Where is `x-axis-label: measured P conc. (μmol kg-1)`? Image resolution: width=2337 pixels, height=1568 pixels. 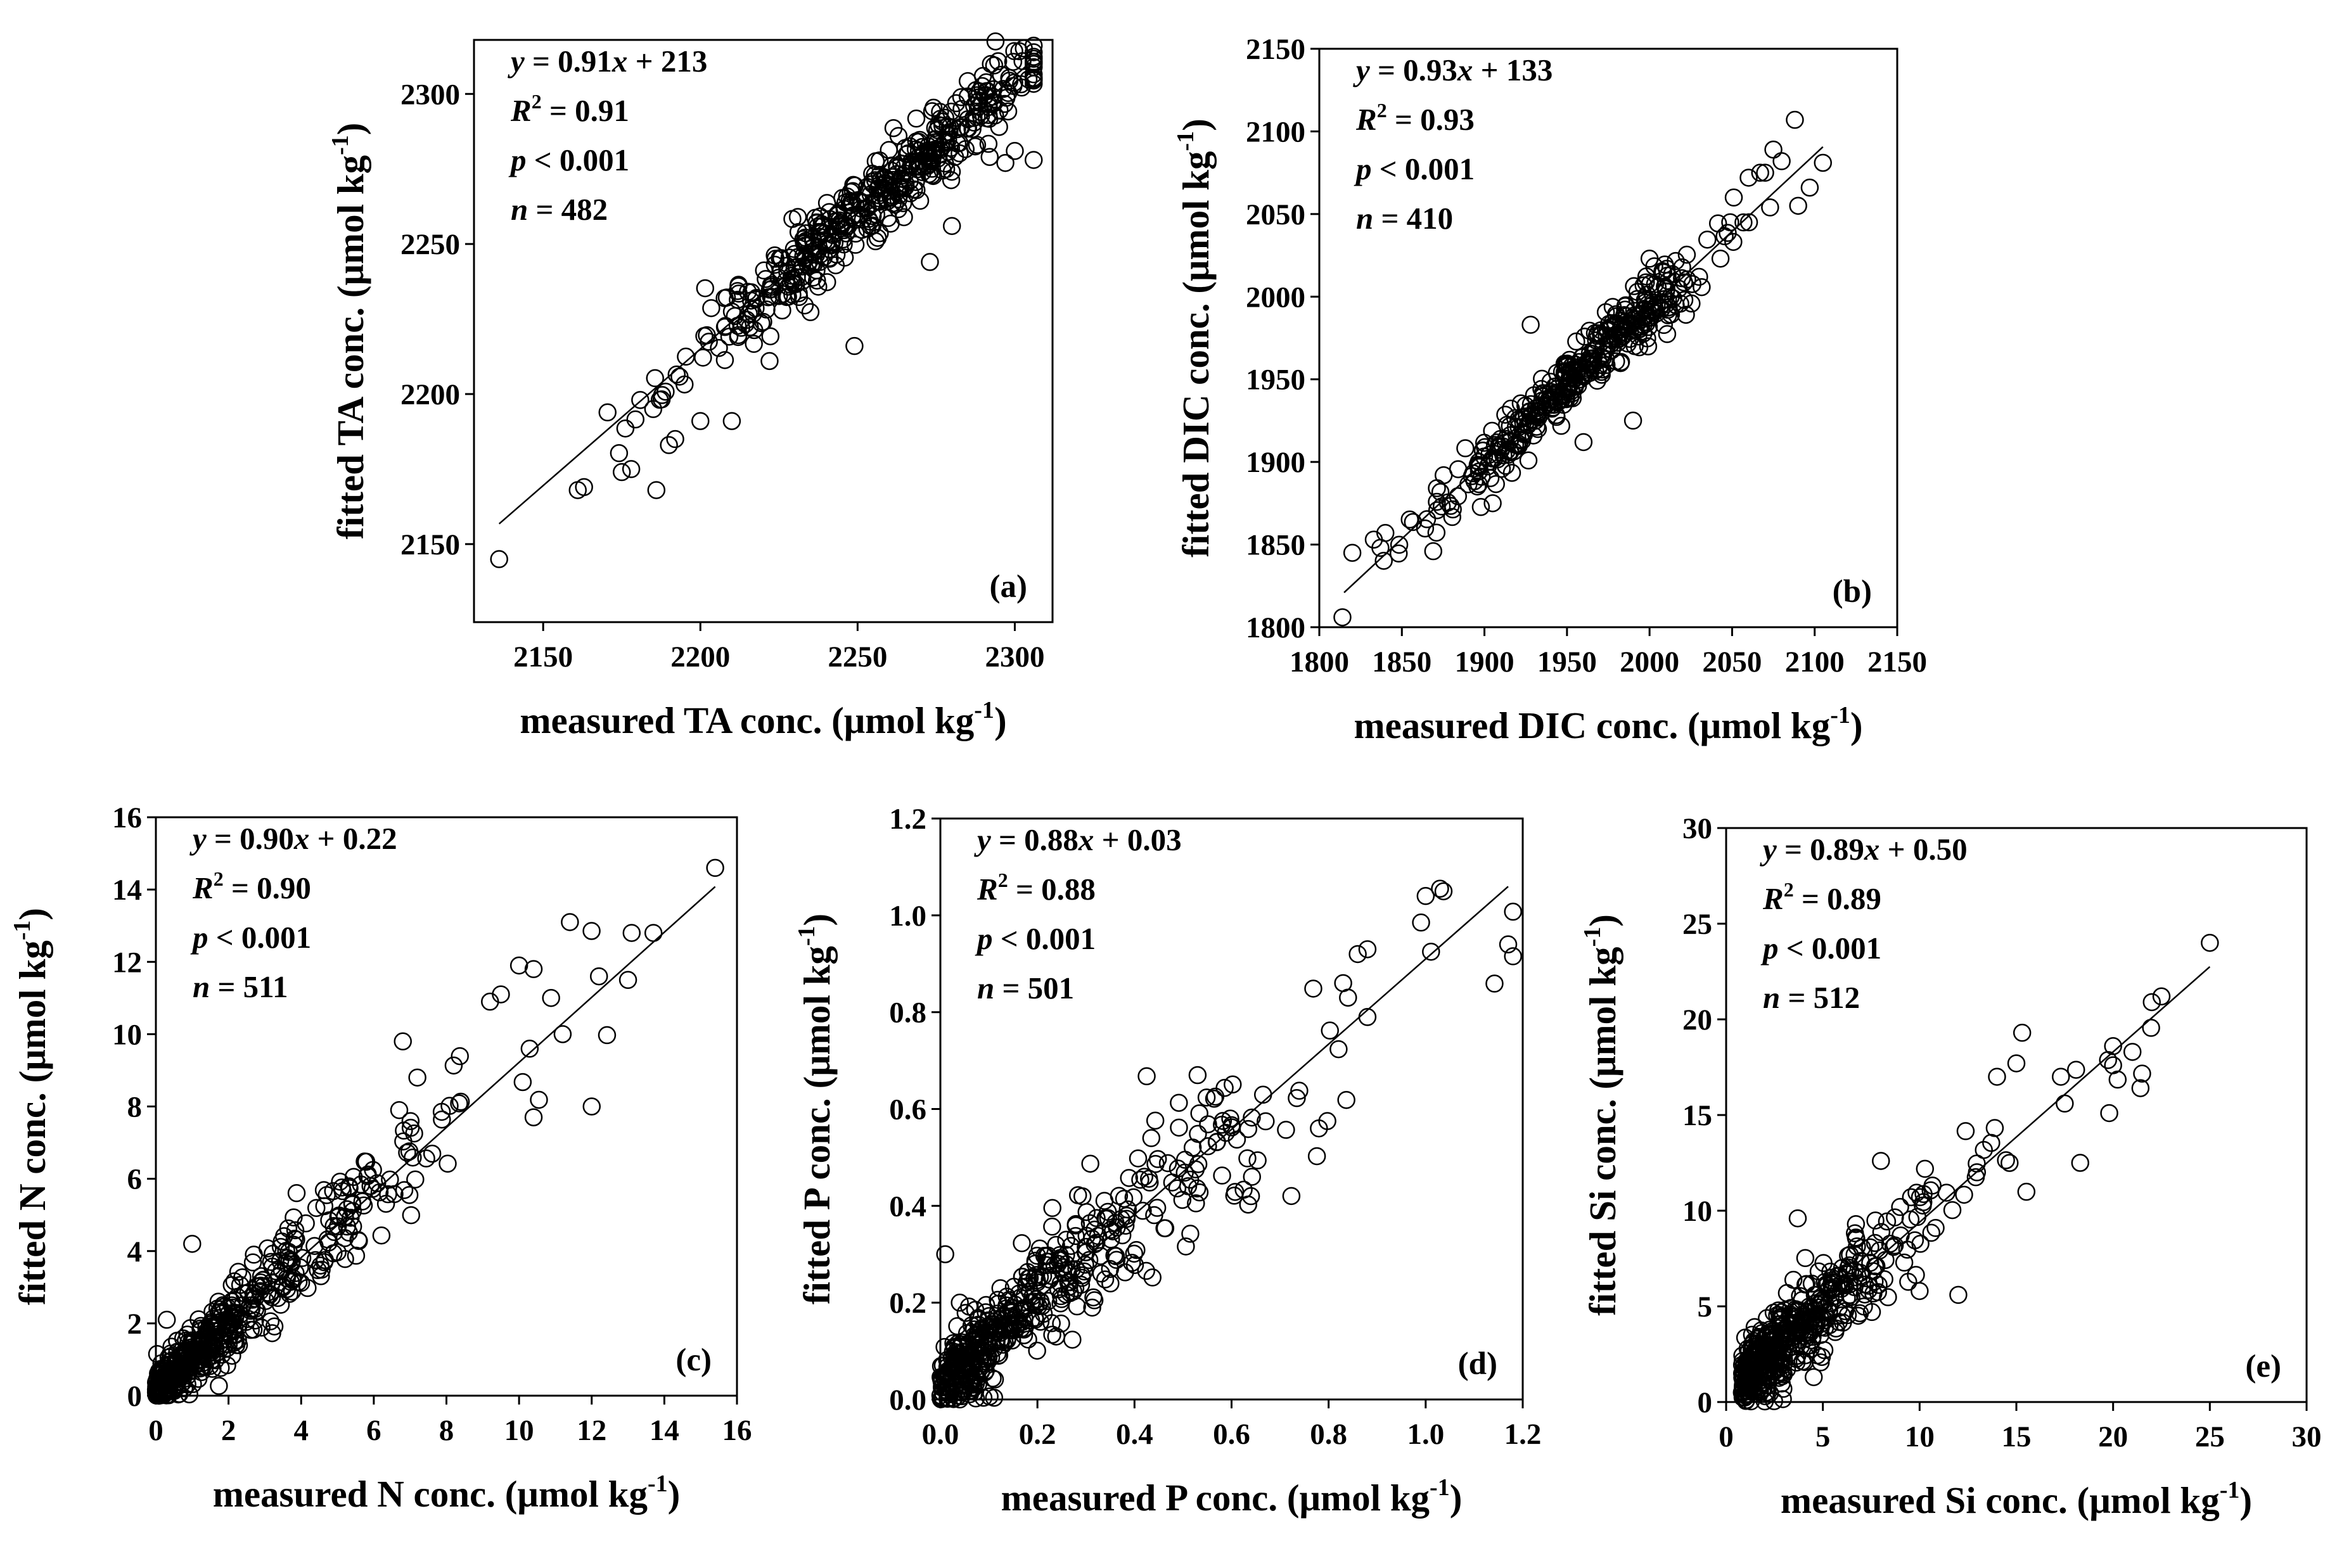
x-axis-label: measured P conc. (μmol kg-1) is located at coordinates (1232, 1496).